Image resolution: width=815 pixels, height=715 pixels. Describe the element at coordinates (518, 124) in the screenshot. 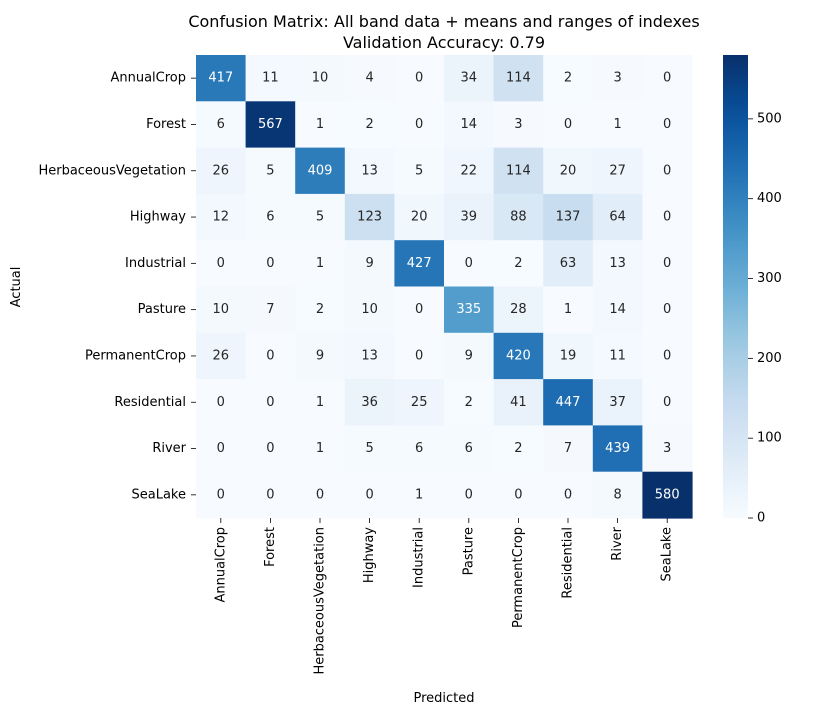

I see `cell-value-1-6: 3` at that location.